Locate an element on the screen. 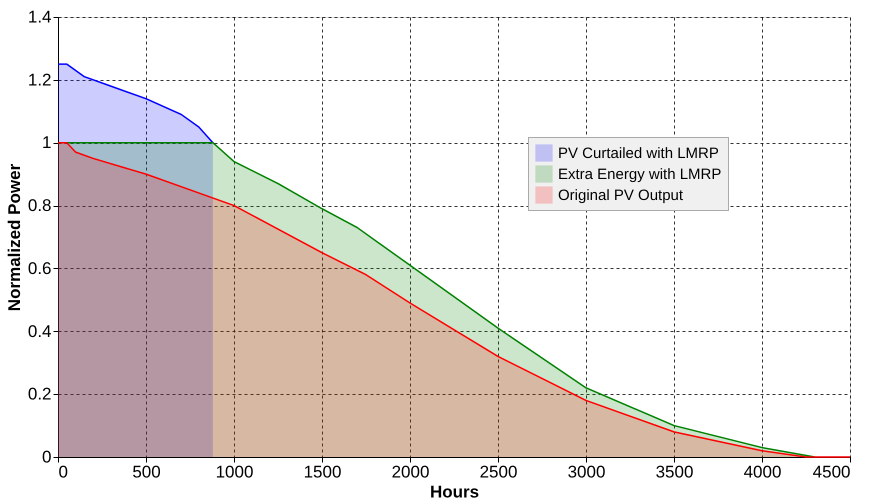  y-tick-label: 0.8 is located at coordinates (40, 206).